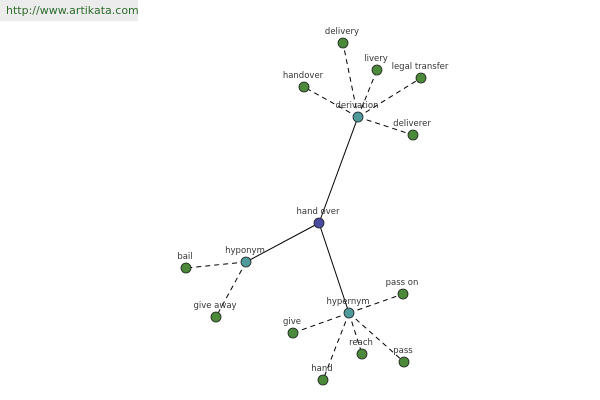  Describe the element at coordinates (292, 322) in the screenshot. I see `node-label: give` at that location.